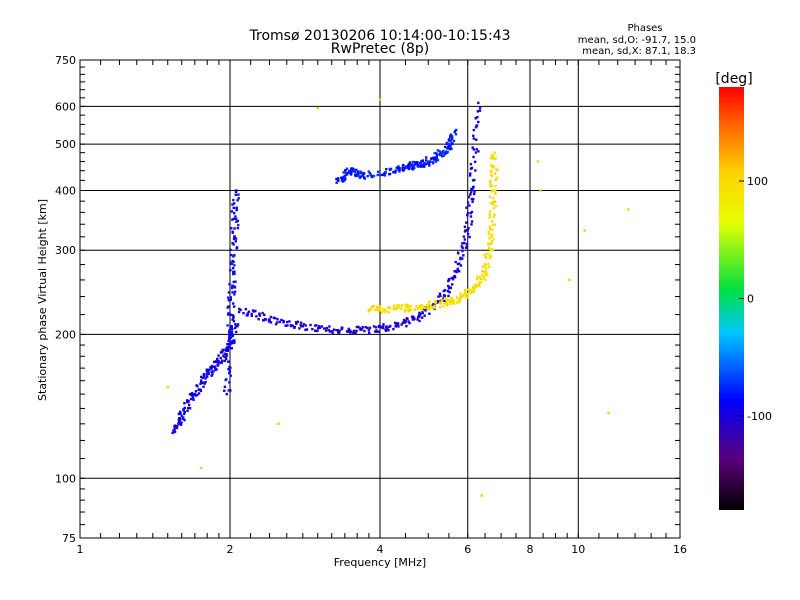  Describe the element at coordinates (380, 549) in the screenshot. I see `x-tick-label: 4` at that location.